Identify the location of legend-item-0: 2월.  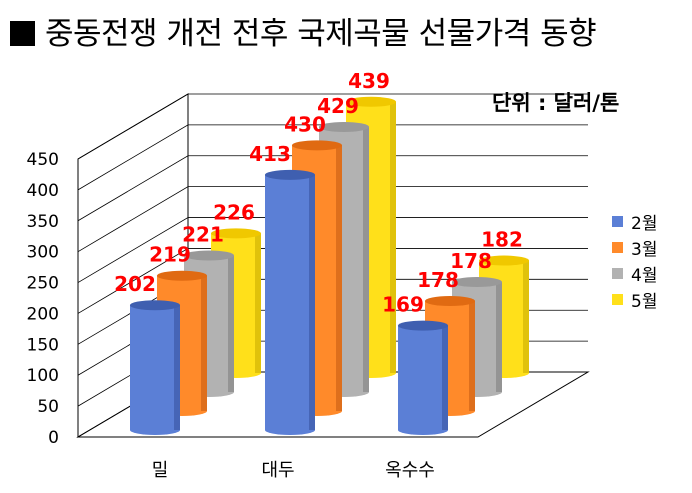
(634, 221).